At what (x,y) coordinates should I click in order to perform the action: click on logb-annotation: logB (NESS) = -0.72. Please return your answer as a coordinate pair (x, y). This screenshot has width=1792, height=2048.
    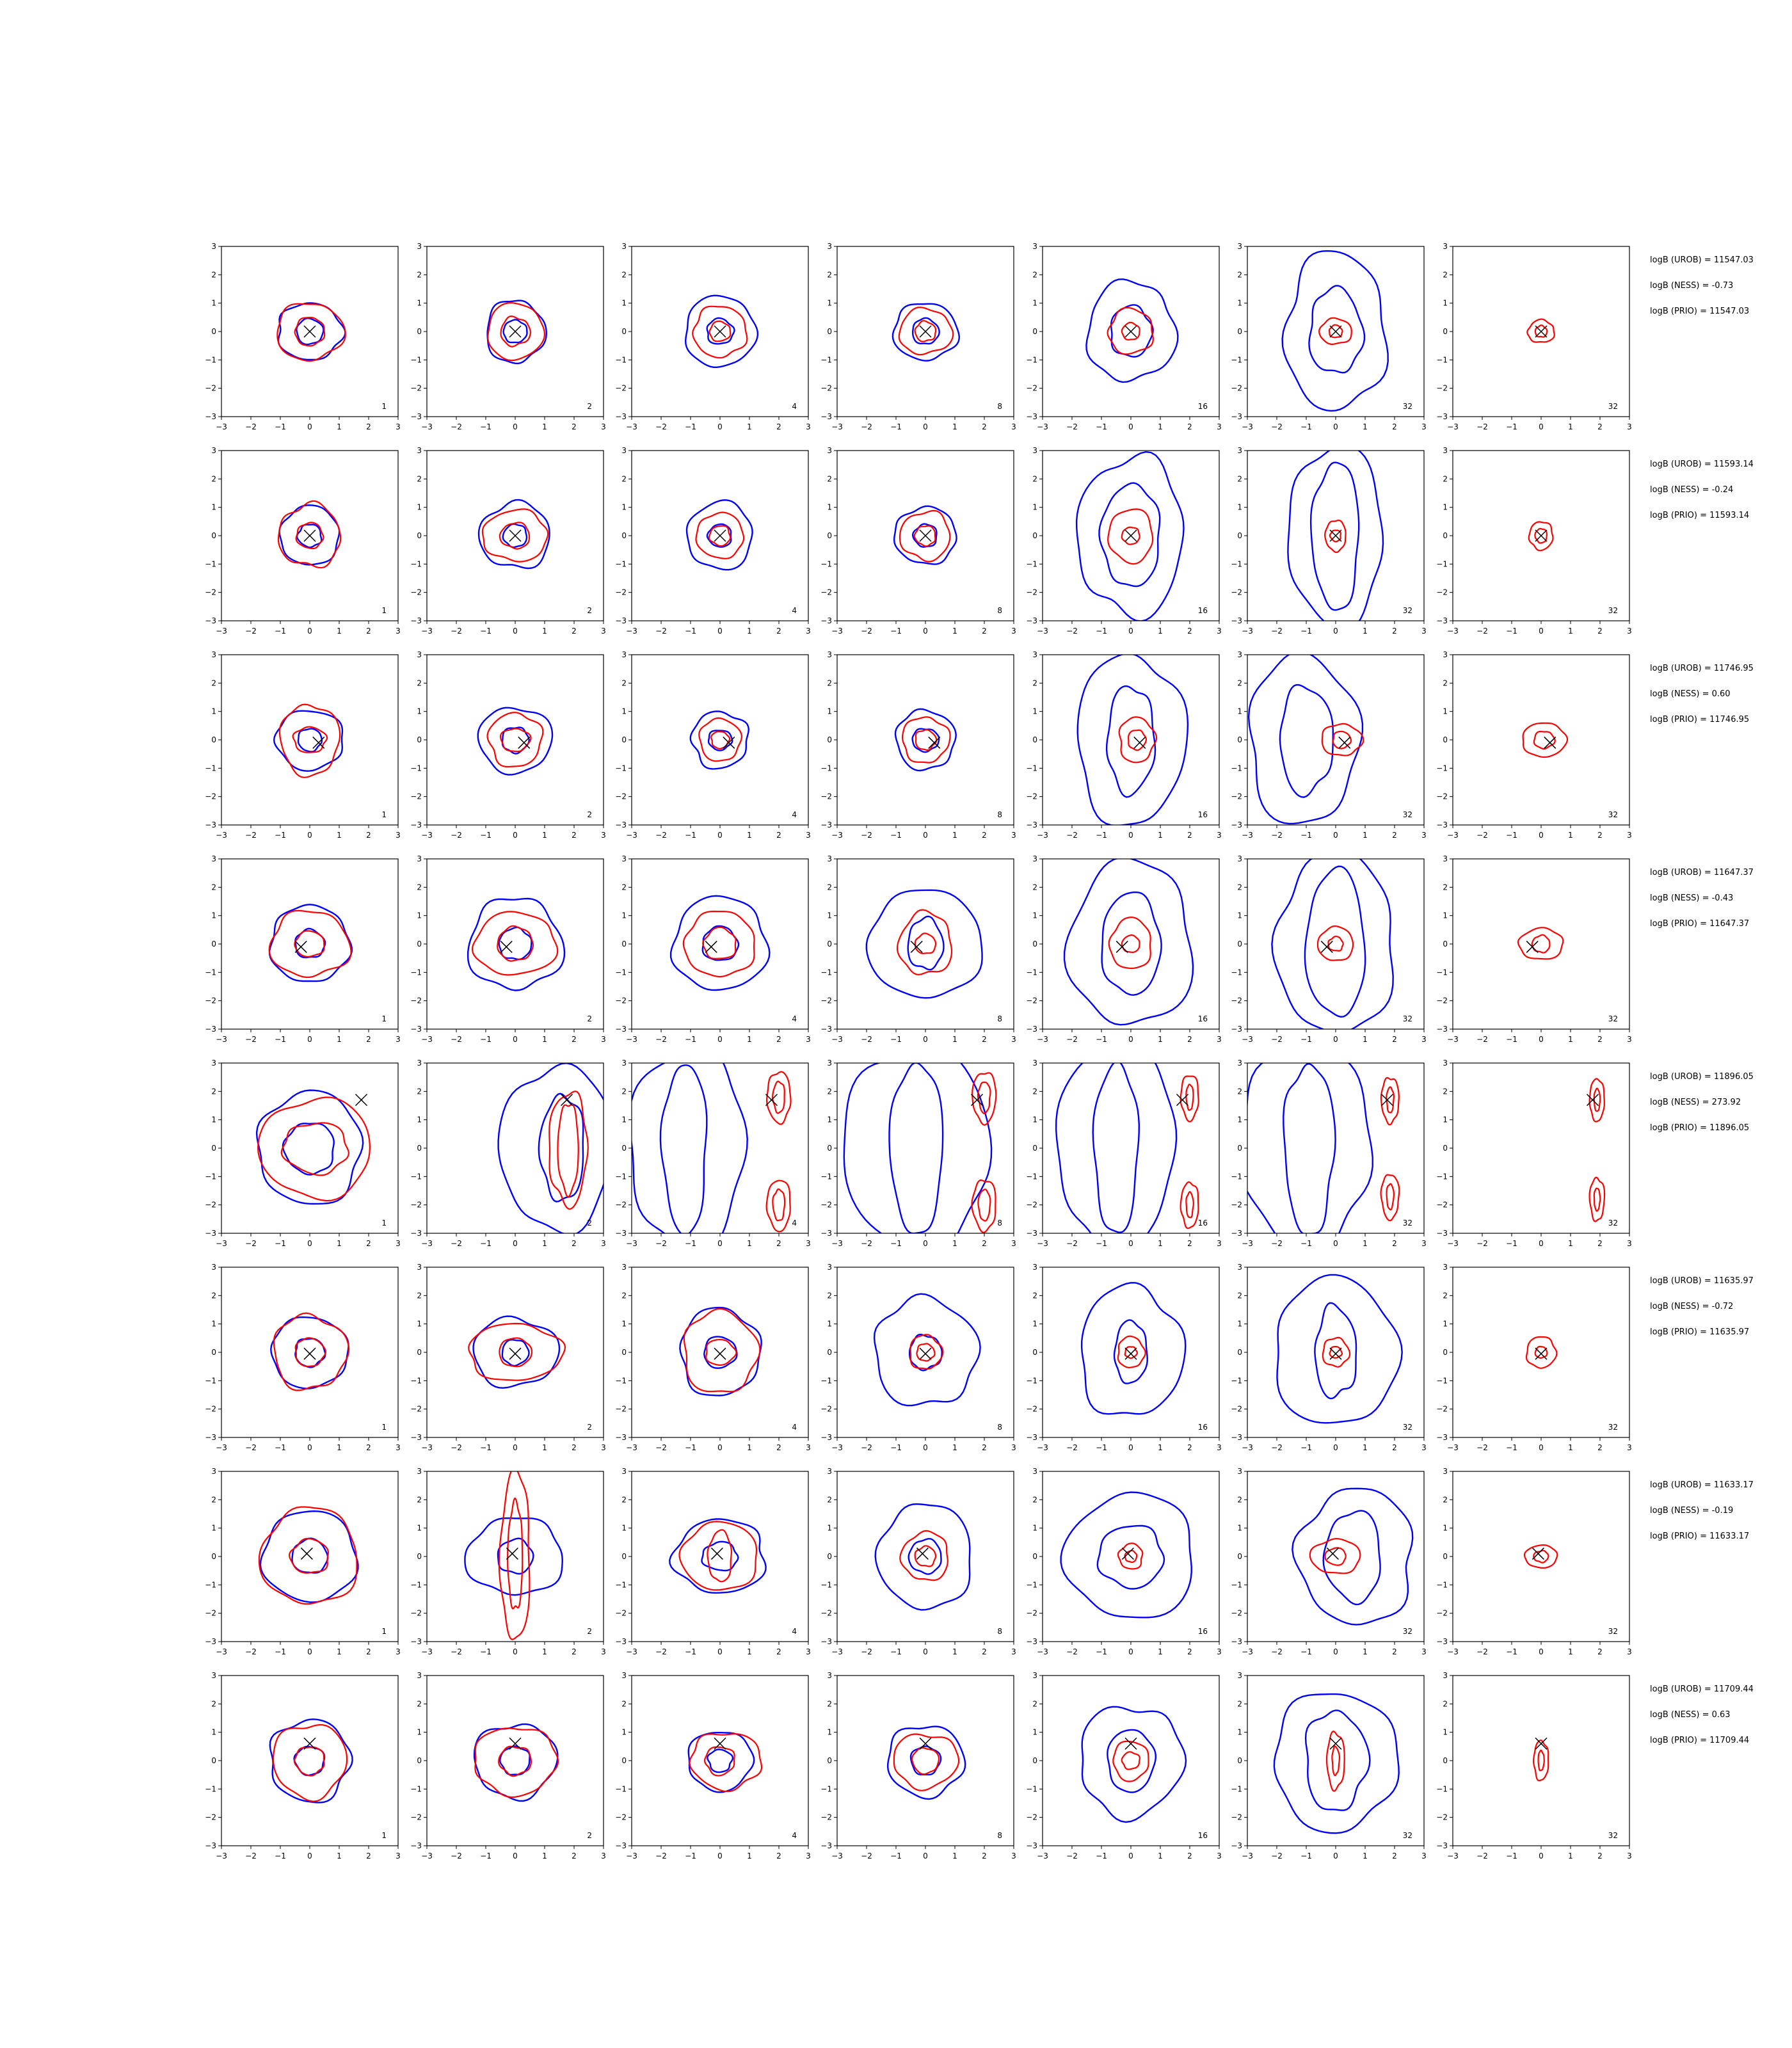
    Looking at the image, I should click on (1692, 1306).